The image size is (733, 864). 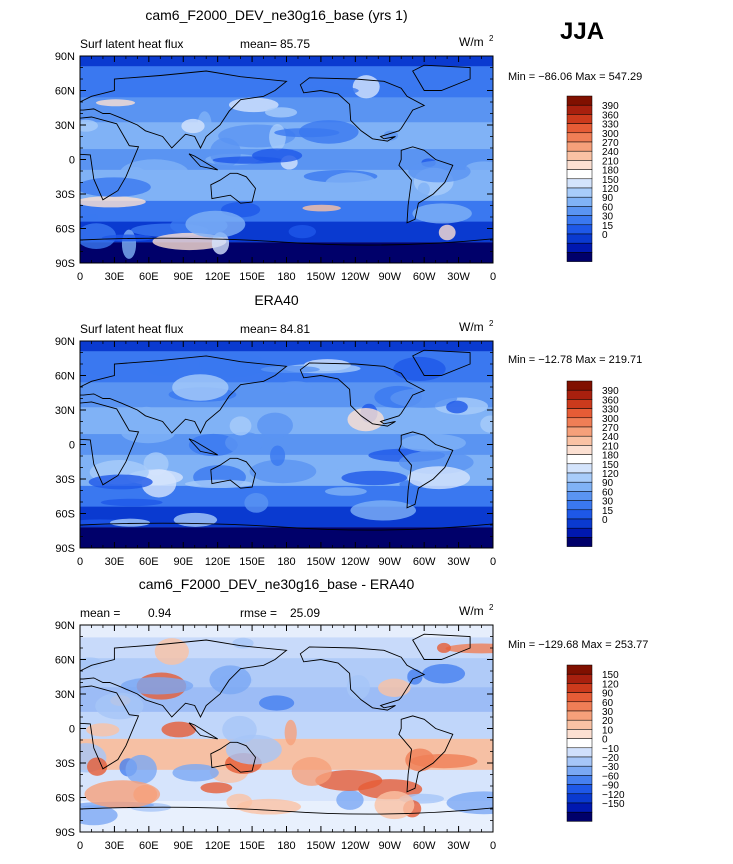 I want to click on y-tick-label: 30N, so click(x=65, y=411).